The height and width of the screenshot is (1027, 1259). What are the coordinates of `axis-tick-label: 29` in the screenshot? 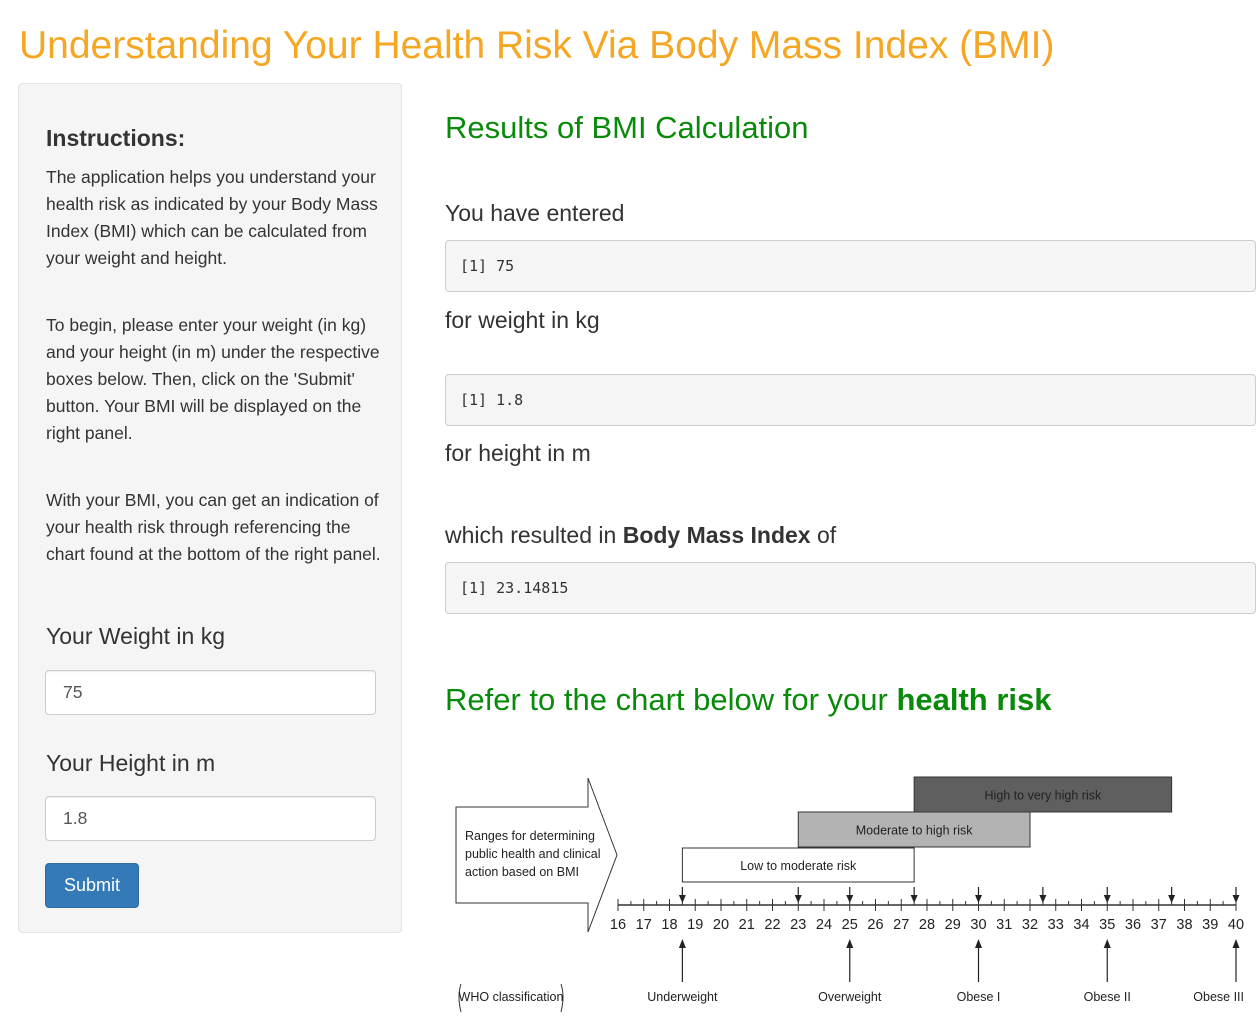 It's located at (953, 925).